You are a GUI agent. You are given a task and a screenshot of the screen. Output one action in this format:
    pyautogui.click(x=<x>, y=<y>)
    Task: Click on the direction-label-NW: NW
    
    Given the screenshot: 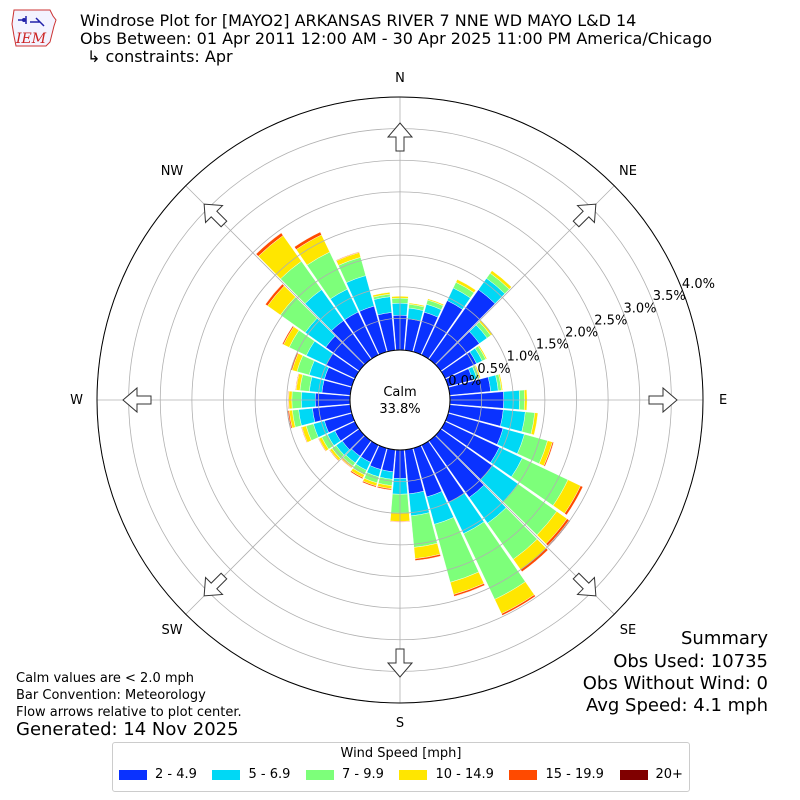 What is the action you would take?
    pyautogui.click(x=172, y=171)
    